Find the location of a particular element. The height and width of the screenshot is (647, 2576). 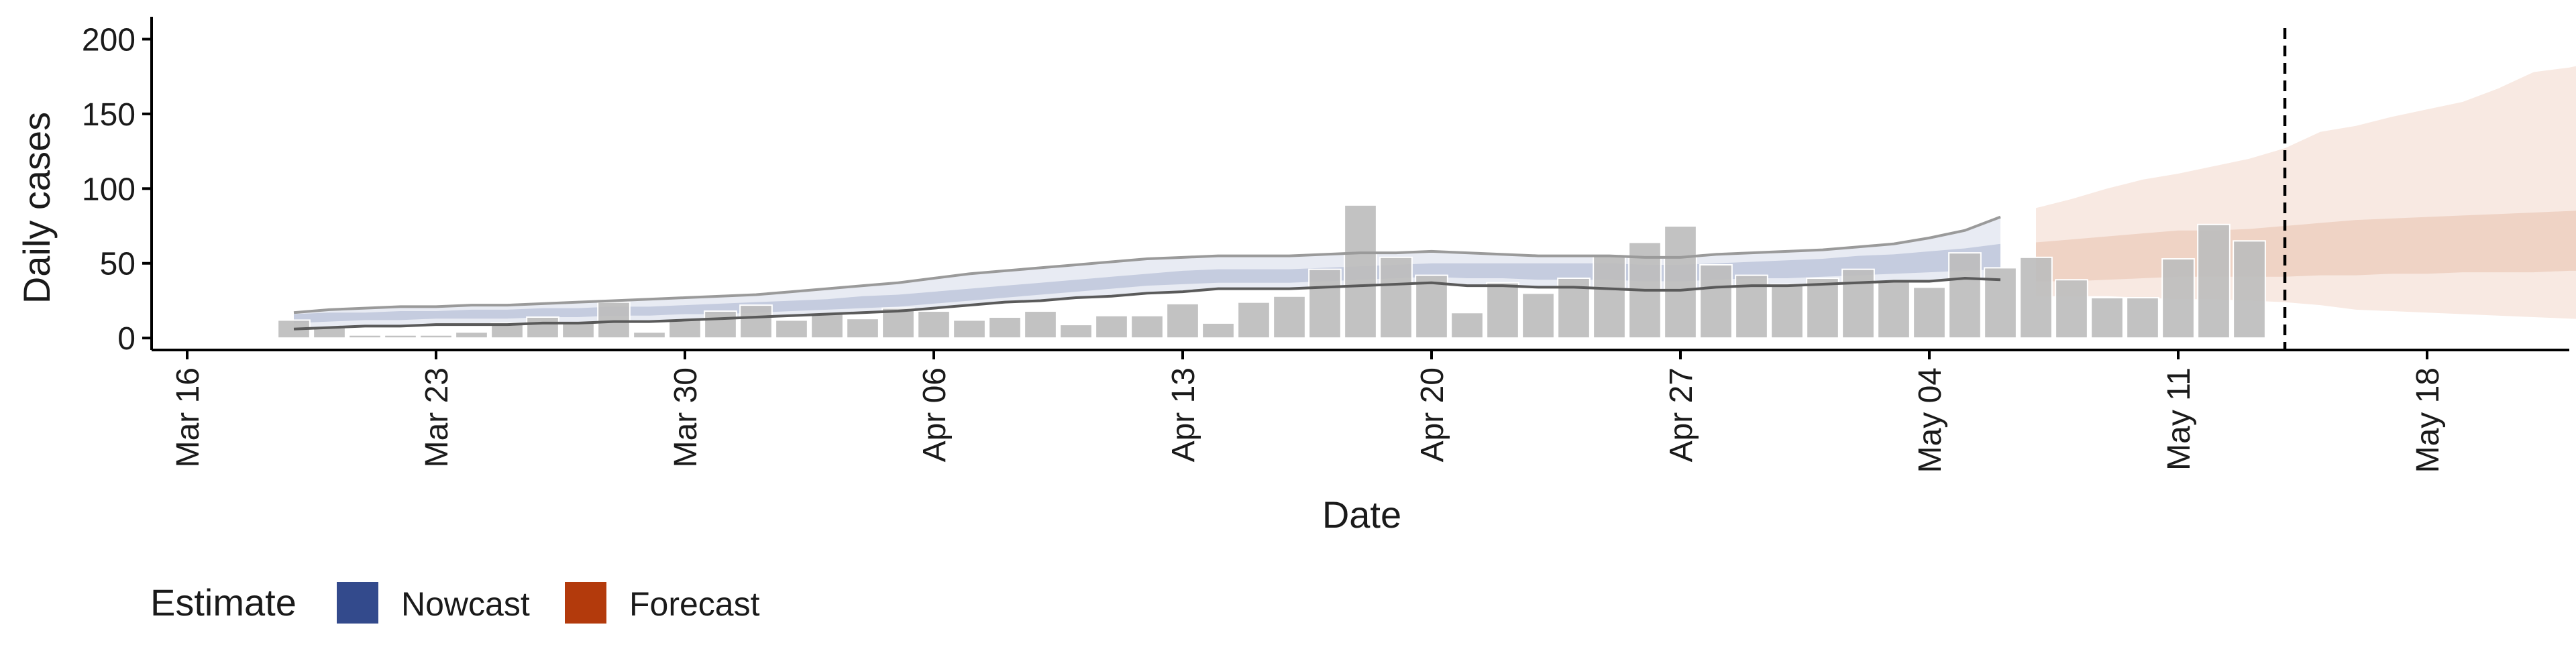

x-tick-label: Apr 20 is located at coordinates (1432, 414).